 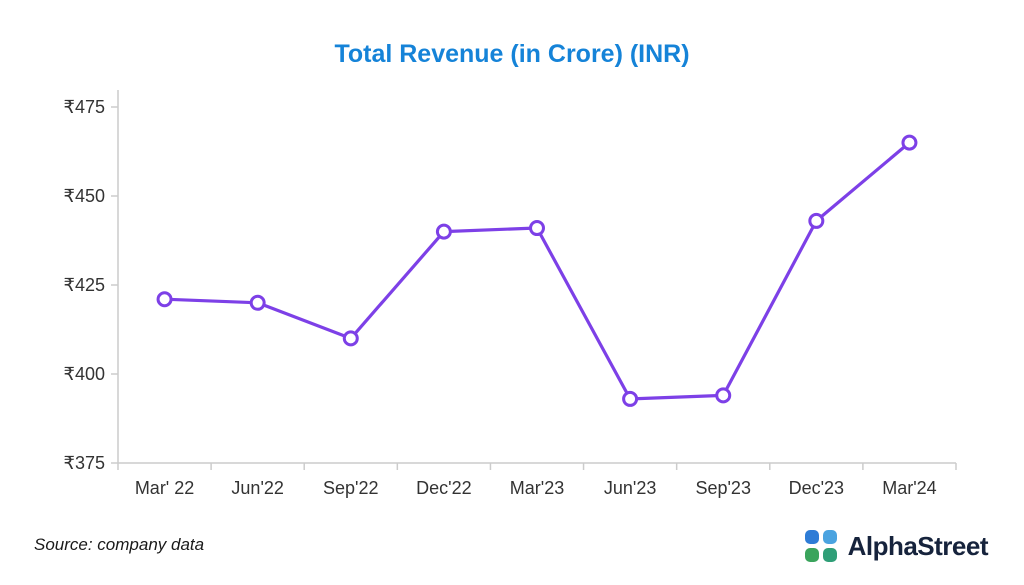 I want to click on x-tick-label: Mar'23, so click(x=537, y=488).